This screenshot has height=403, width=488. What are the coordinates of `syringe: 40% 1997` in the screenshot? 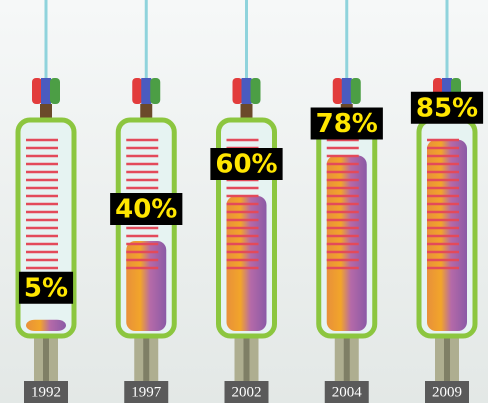 It's located at (146, 201).